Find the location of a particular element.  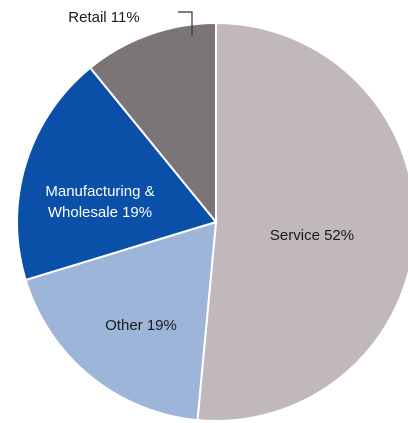

pie-slice-label-line: Service 52% is located at coordinates (312, 235).